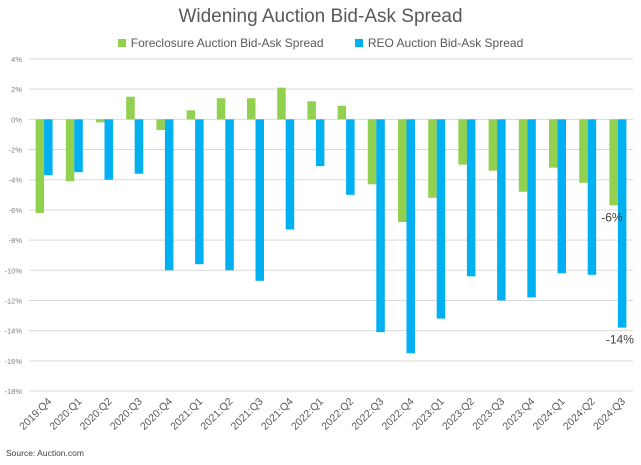  Describe the element at coordinates (227, 43) in the screenshot. I see `legend-label-foreclosure: Foreclosure Auction Bid-Ask Spread` at that location.